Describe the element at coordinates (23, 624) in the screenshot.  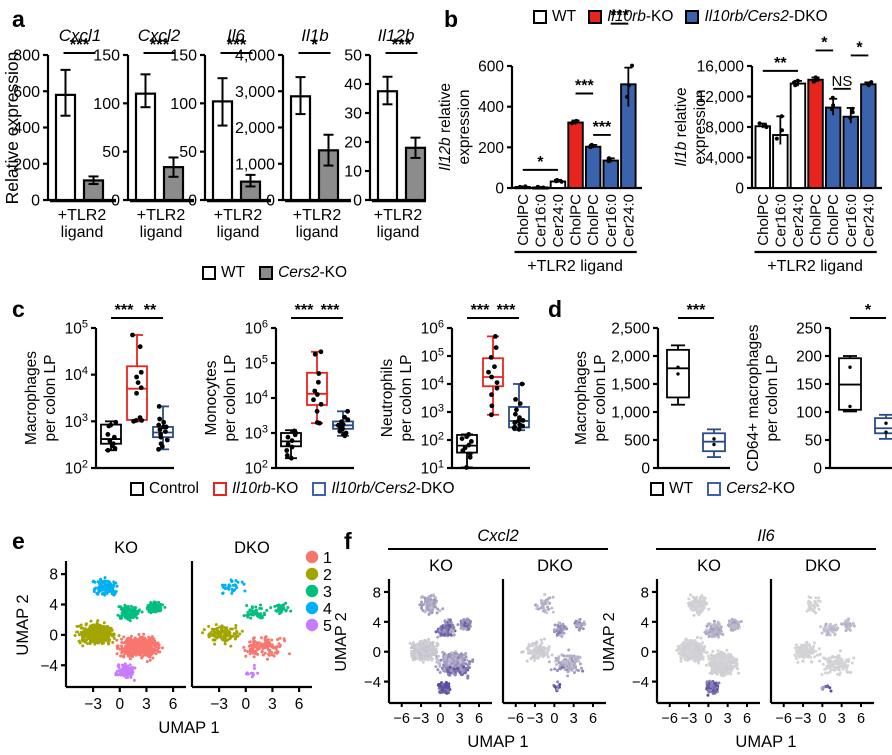
I see `panel-e-ylabel: UMAP 2` at that location.